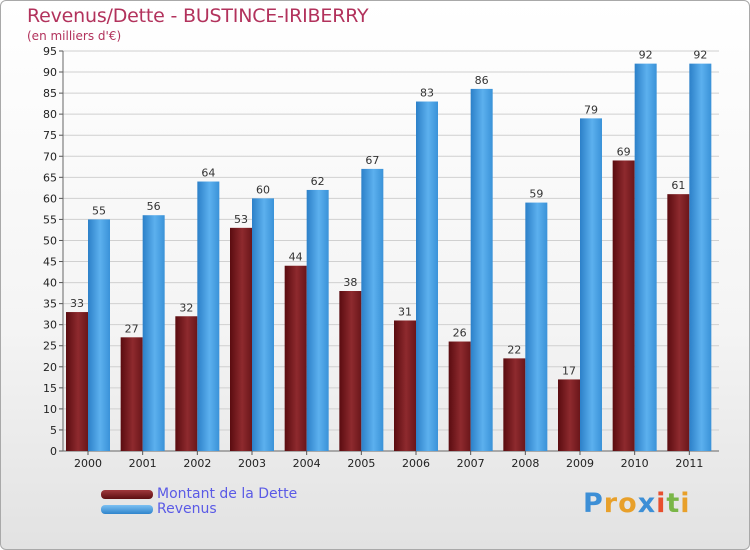 Image resolution: width=750 pixels, height=550 pixels. I want to click on value-label-dette: 31, so click(405, 311).